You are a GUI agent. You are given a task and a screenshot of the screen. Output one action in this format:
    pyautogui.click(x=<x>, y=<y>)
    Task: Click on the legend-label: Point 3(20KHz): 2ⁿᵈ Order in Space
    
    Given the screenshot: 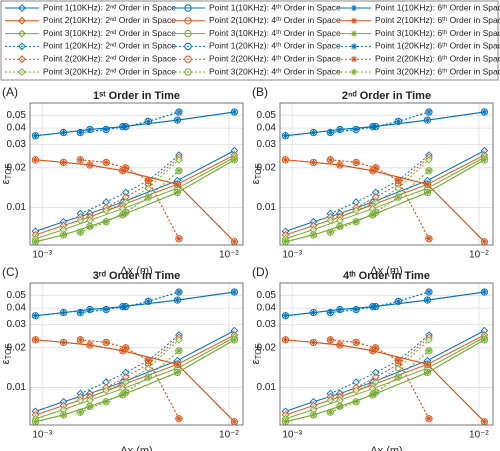 What is the action you would take?
    pyautogui.click(x=109, y=71)
    